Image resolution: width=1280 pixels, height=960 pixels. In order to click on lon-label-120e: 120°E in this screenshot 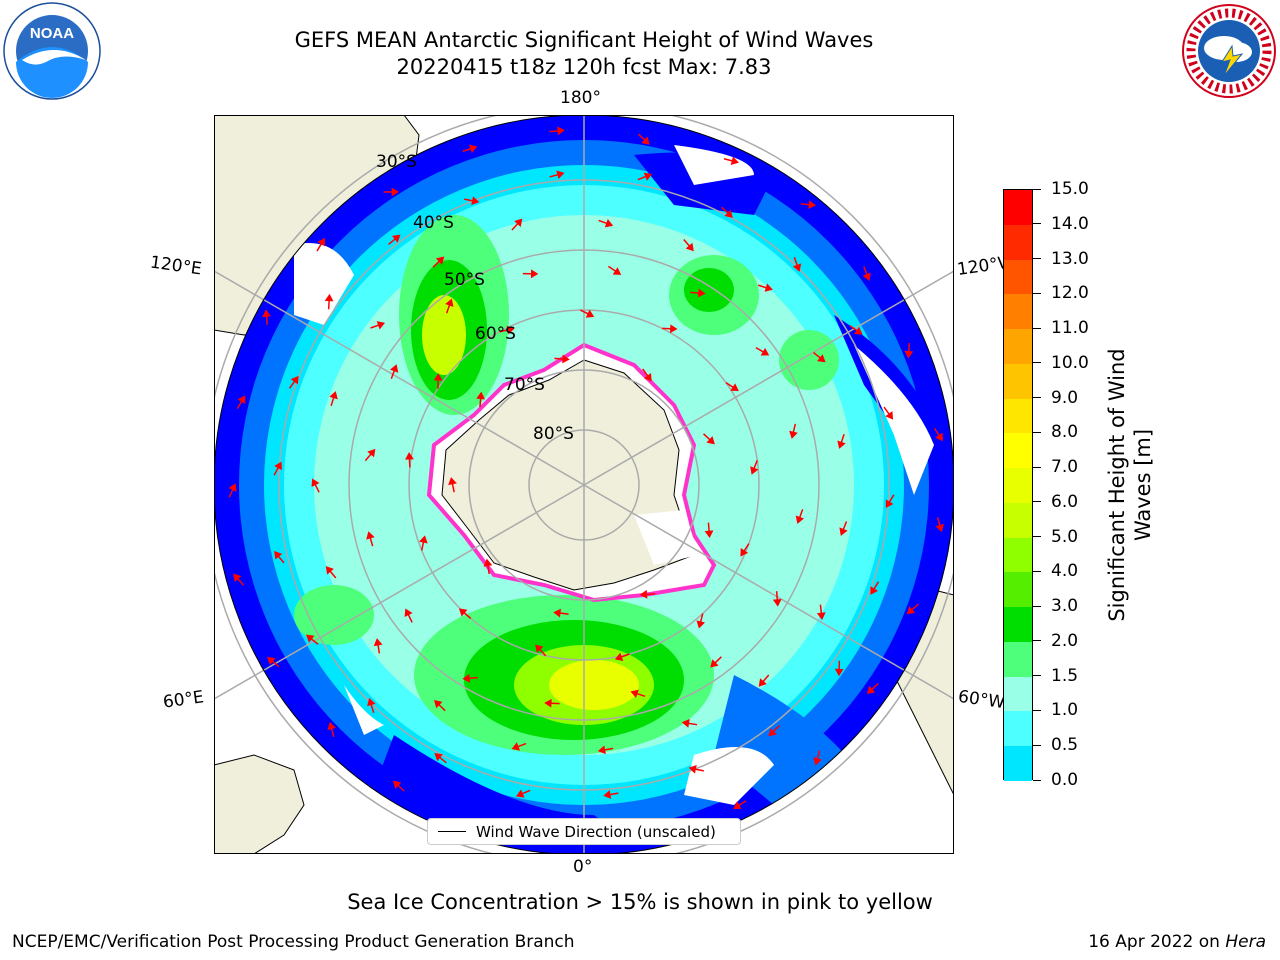, I will do `click(175, 266)`.